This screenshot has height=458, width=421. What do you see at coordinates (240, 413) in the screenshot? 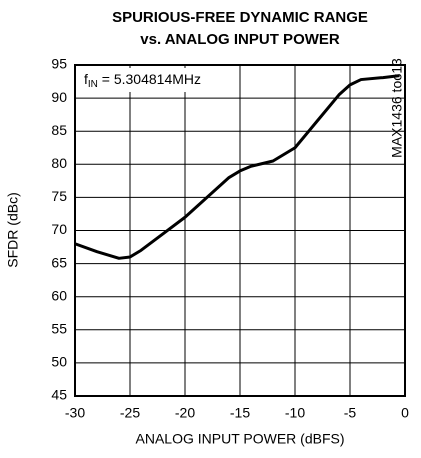
I see `x-tick-label: -15` at bounding box center [240, 413].